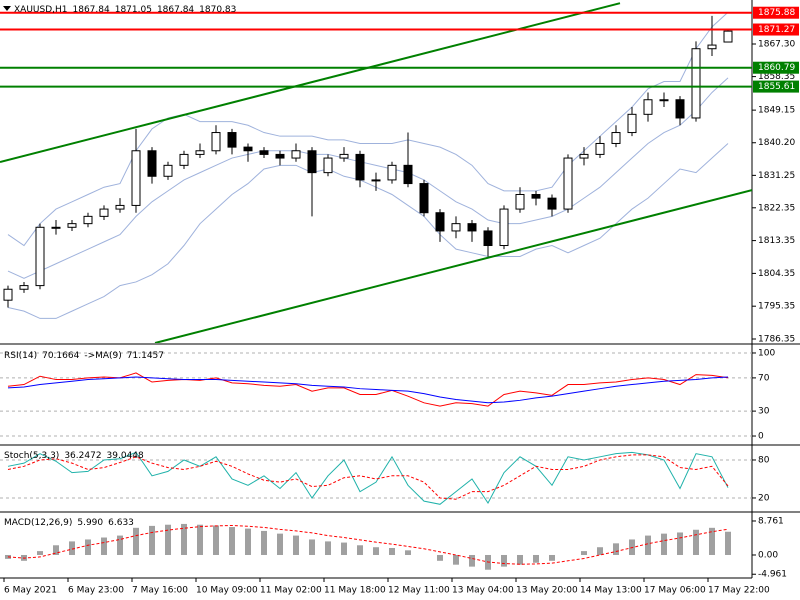 This screenshot has width=800, height=600. What do you see at coordinates (7, 8) in the screenshot?
I see `menu-arrow` at bounding box center [7, 8].